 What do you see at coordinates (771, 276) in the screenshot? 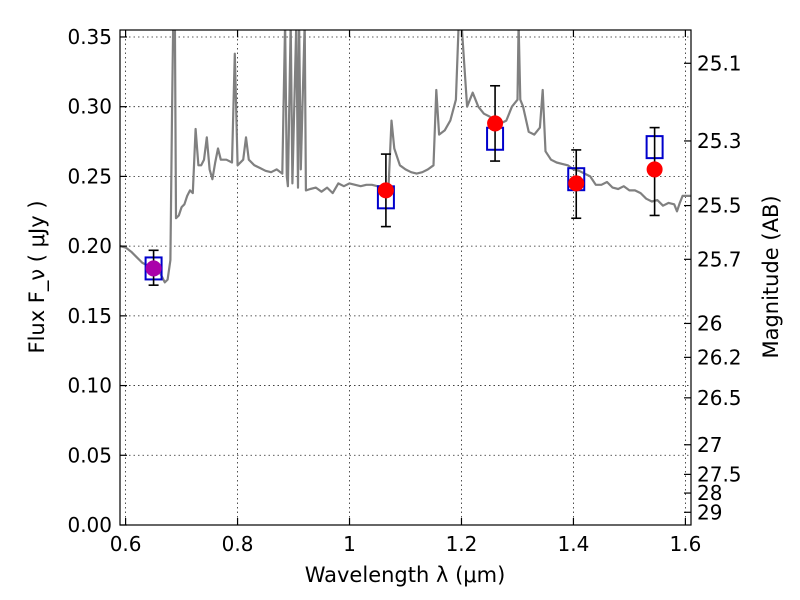
I see `y-axis-right-label: Magnitude (AB)` at bounding box center [771, 276].